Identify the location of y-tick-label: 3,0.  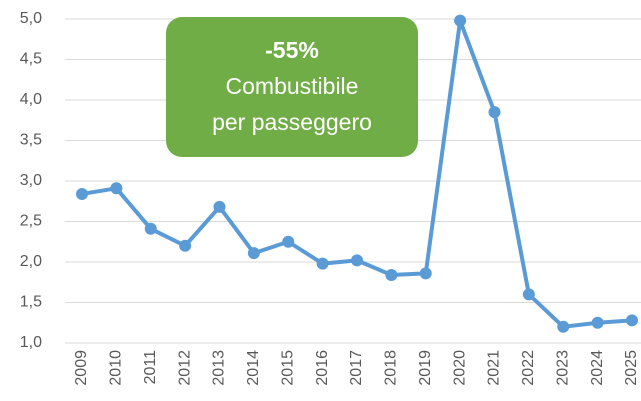
(31, 180).